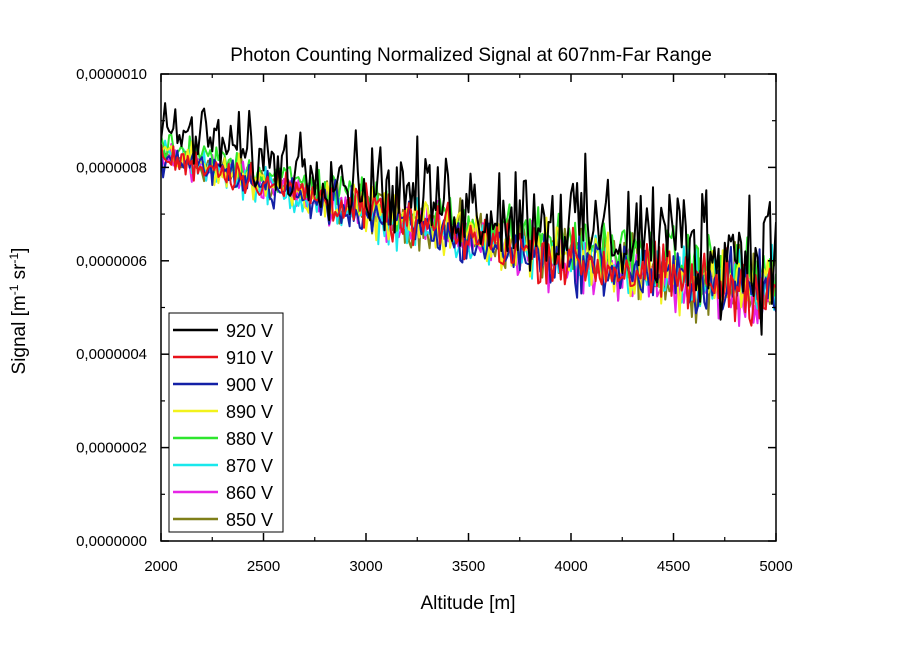 The height and width of the screenshot is (649, 901). I want to click on x-tick-label: 4000, so click(570, 566).